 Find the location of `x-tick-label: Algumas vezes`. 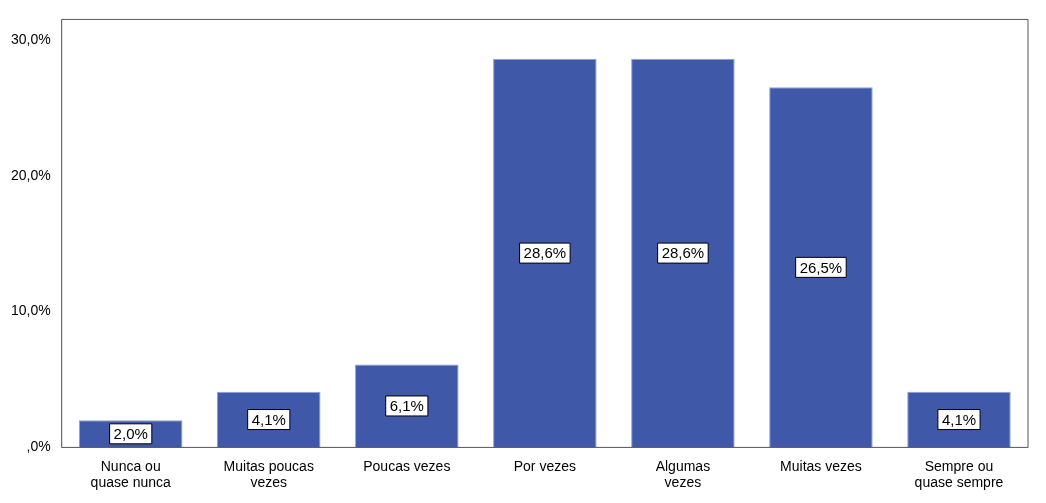

x-tick-label: Algumas vezes is located at coordinates (683, 474).